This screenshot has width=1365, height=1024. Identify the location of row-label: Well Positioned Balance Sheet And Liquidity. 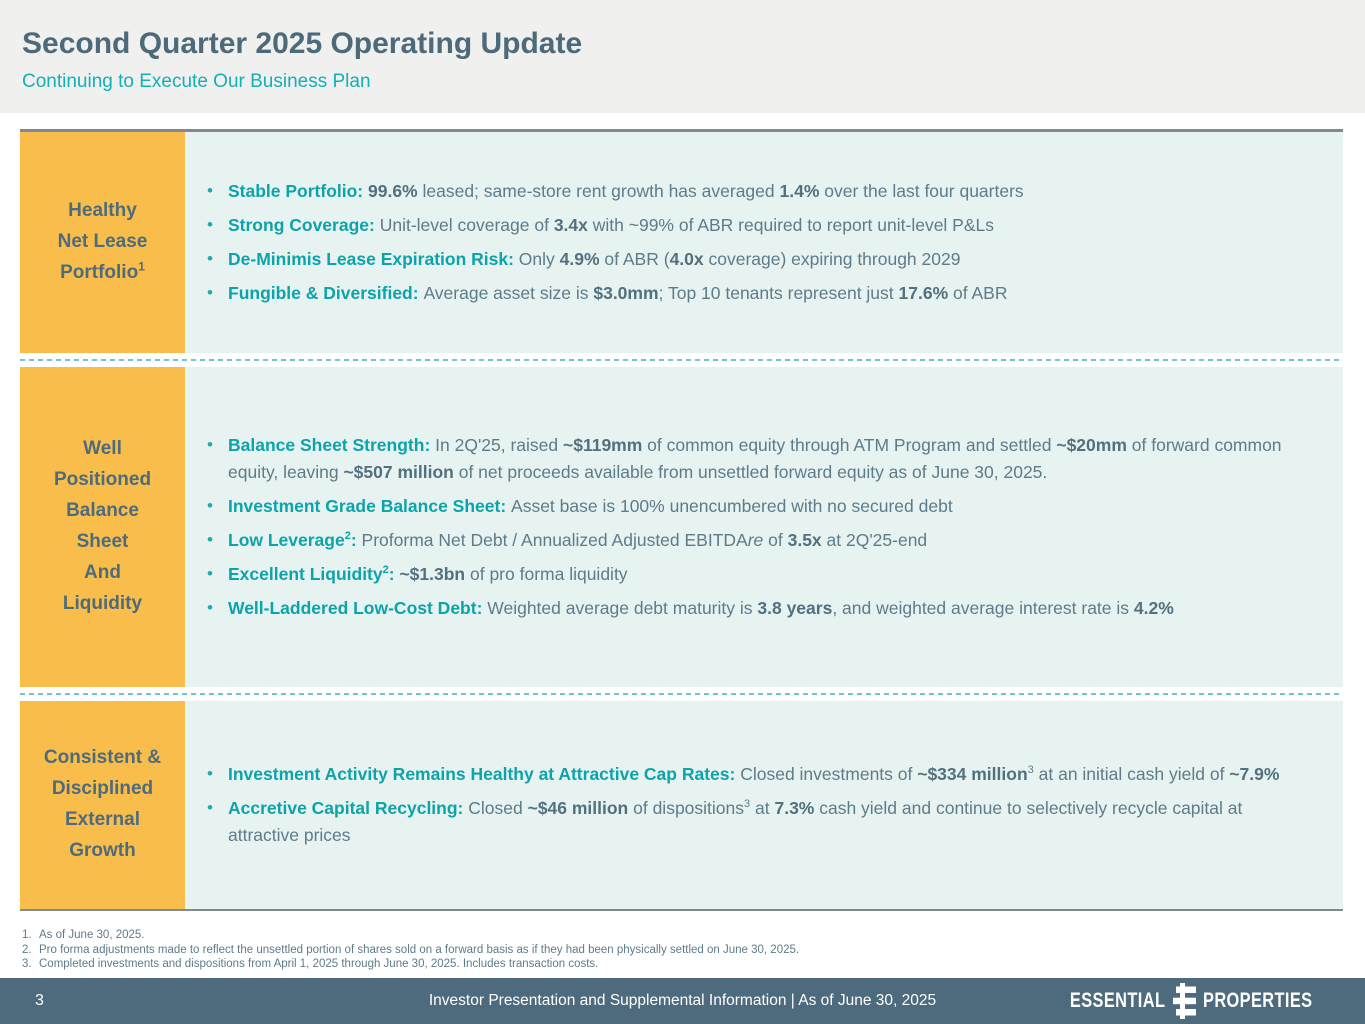
(102, 527).